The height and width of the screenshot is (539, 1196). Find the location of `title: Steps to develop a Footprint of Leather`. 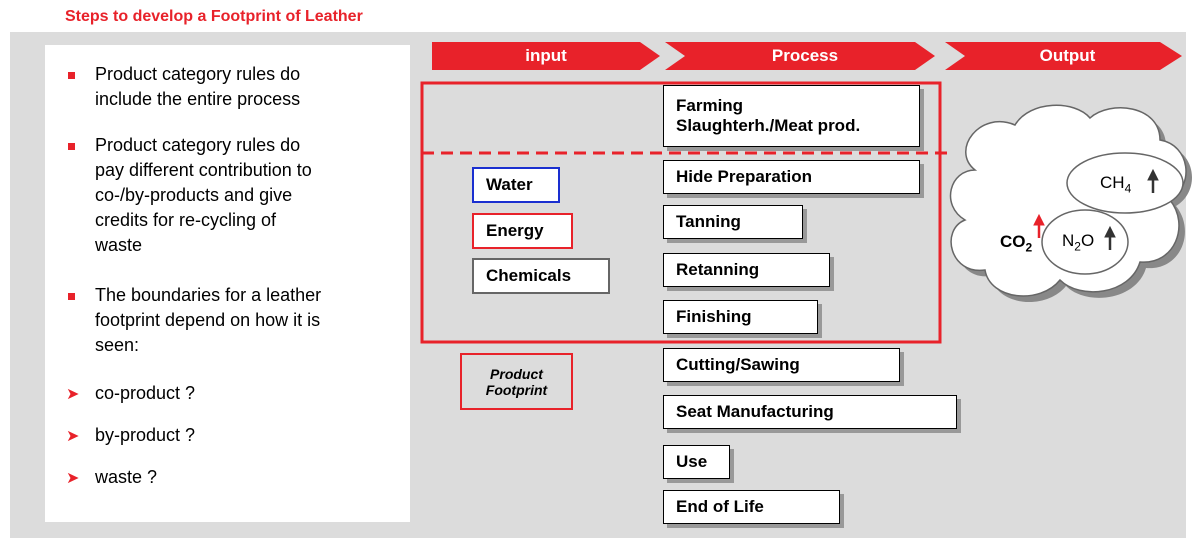

title: Steps to develop a Footprint of Leather is located at coordinates (214, 16).